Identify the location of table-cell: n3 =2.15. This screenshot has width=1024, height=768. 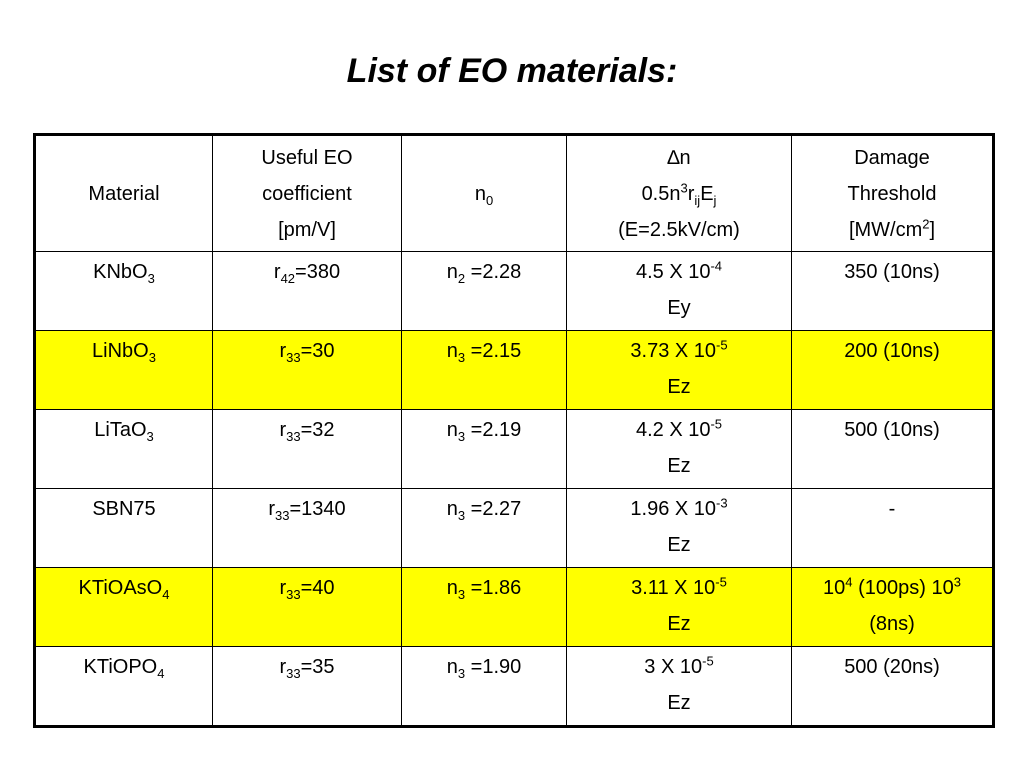
(484, 370).